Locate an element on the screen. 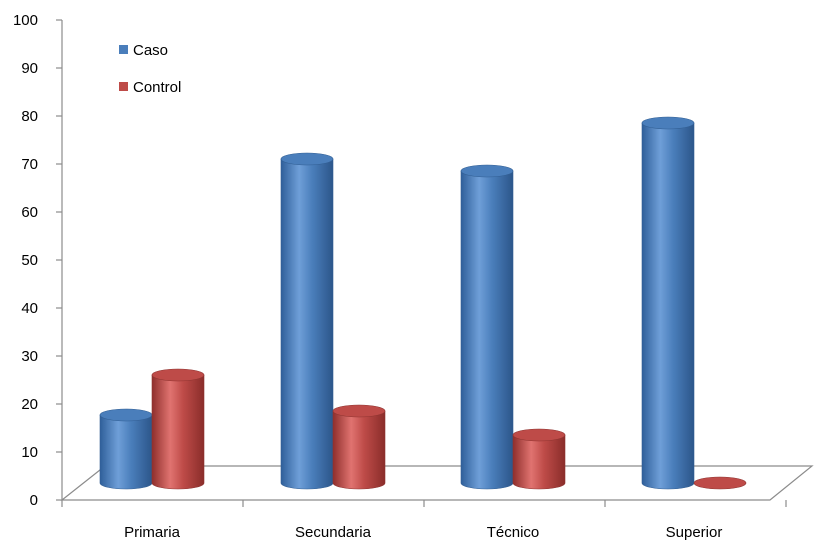 This screenshot has height=543, width=814. y-tick-label: 90 is located at coordinates (29, 68).